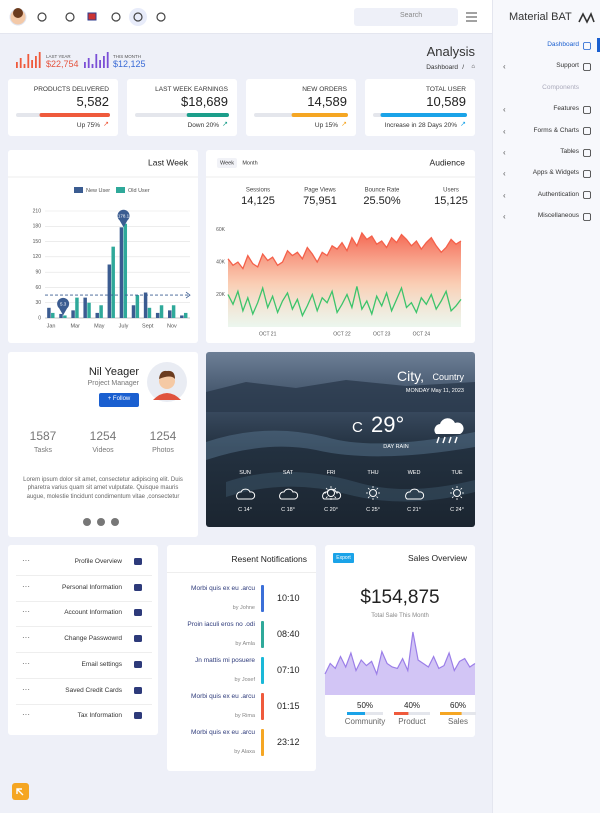 The image size is (600, 813). I want to click on settings-item: Saved Credit Cards, so click(93, 690).